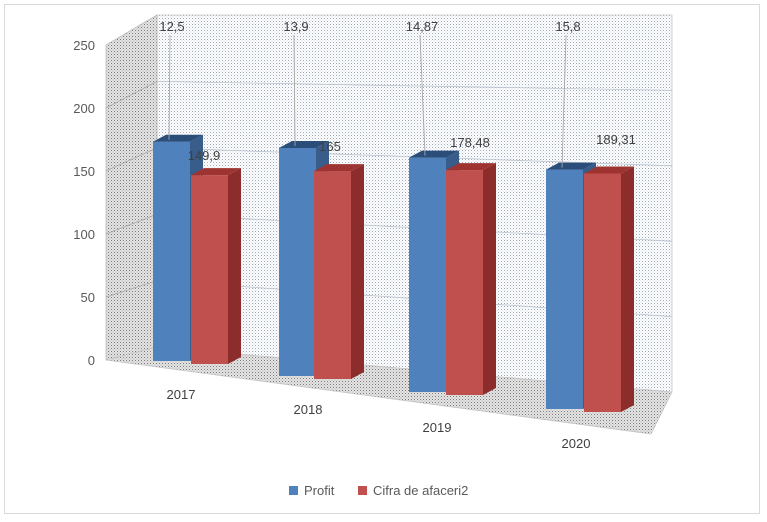  I want to click on data-label-cifra-2020: 189,31, so click(616, 139).